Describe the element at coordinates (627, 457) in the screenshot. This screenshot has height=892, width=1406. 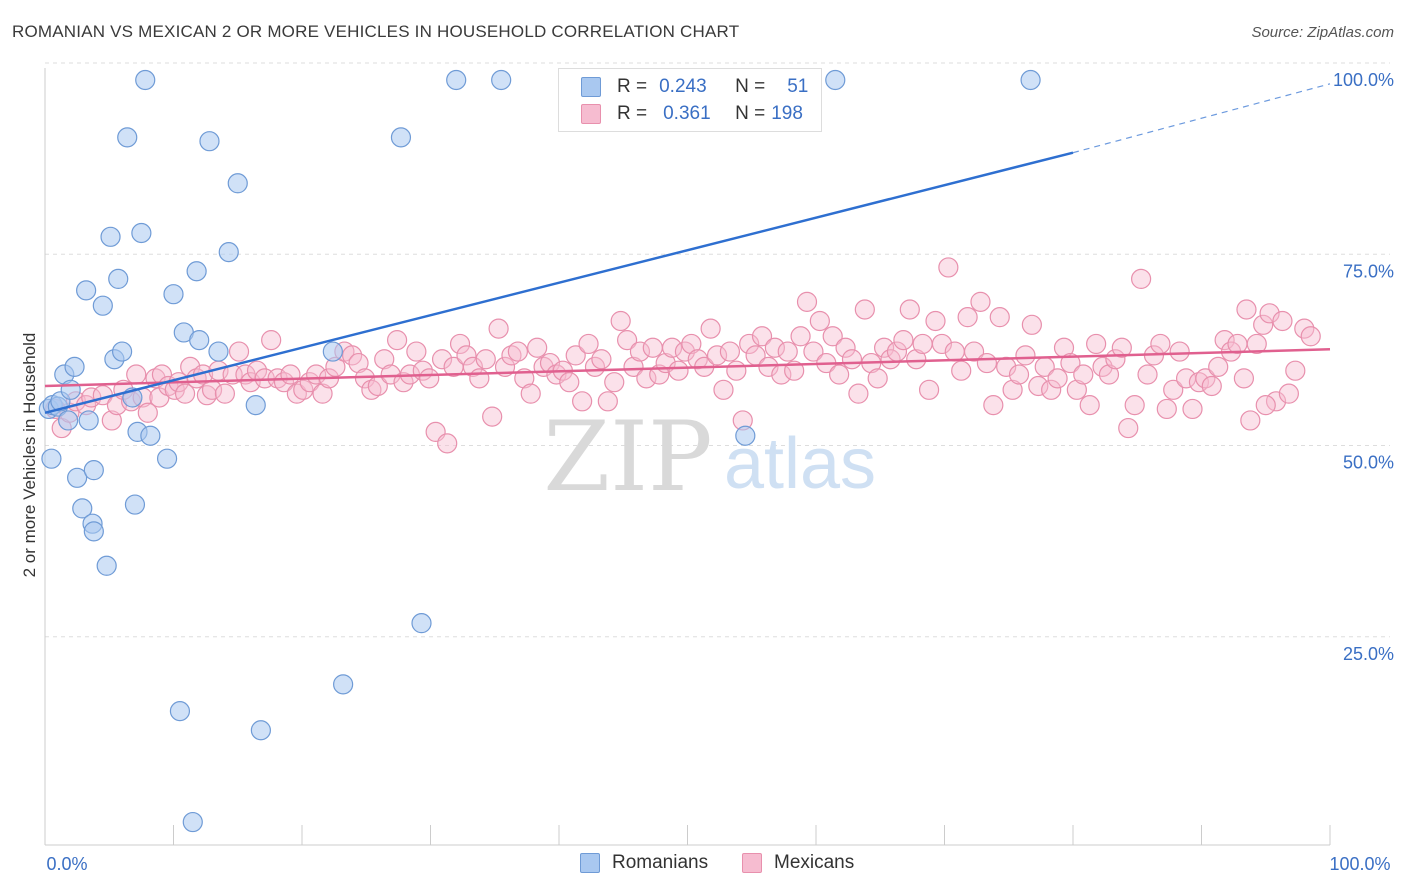
I see `watermark-zip: ZIP` at that location.